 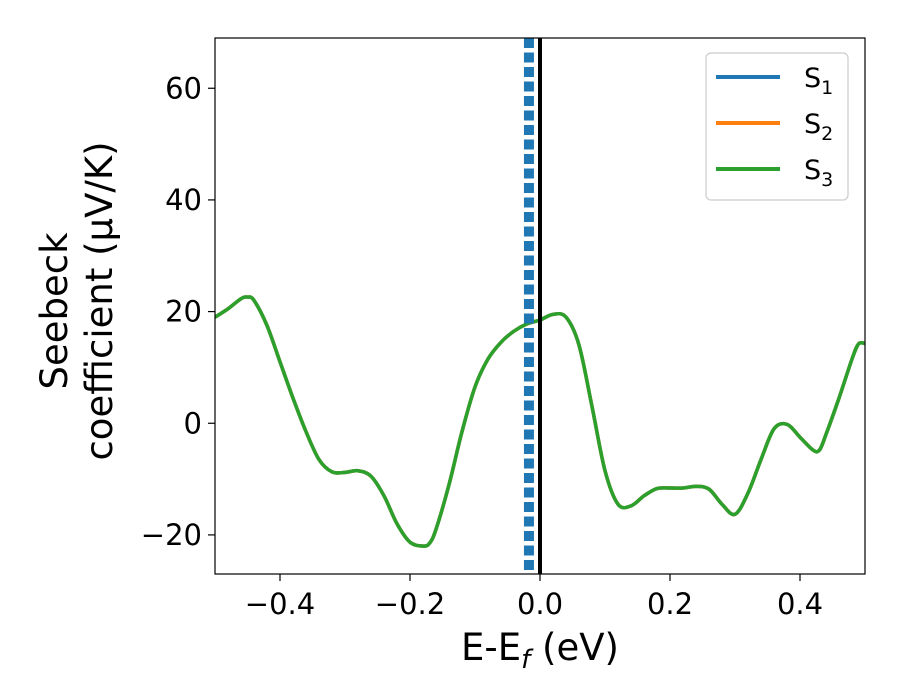 What do you see at coordinates (183, 88) in the screenshot?
I see `y-tick-label: 60` at bounding box center [183, 88].